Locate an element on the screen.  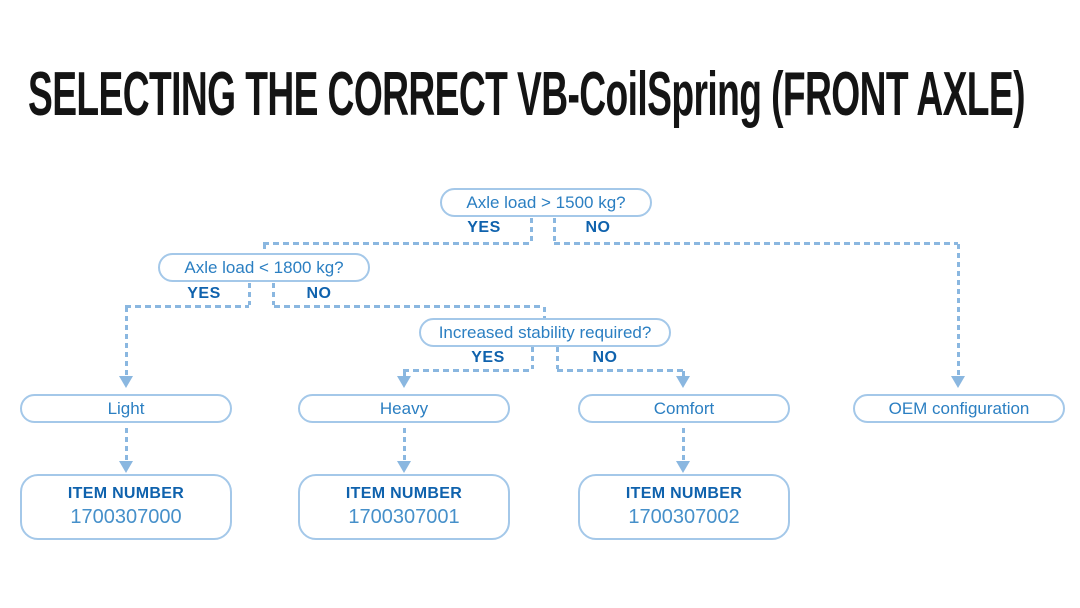
item-number-value: 1700307000 is located at coordinates (126, 517).